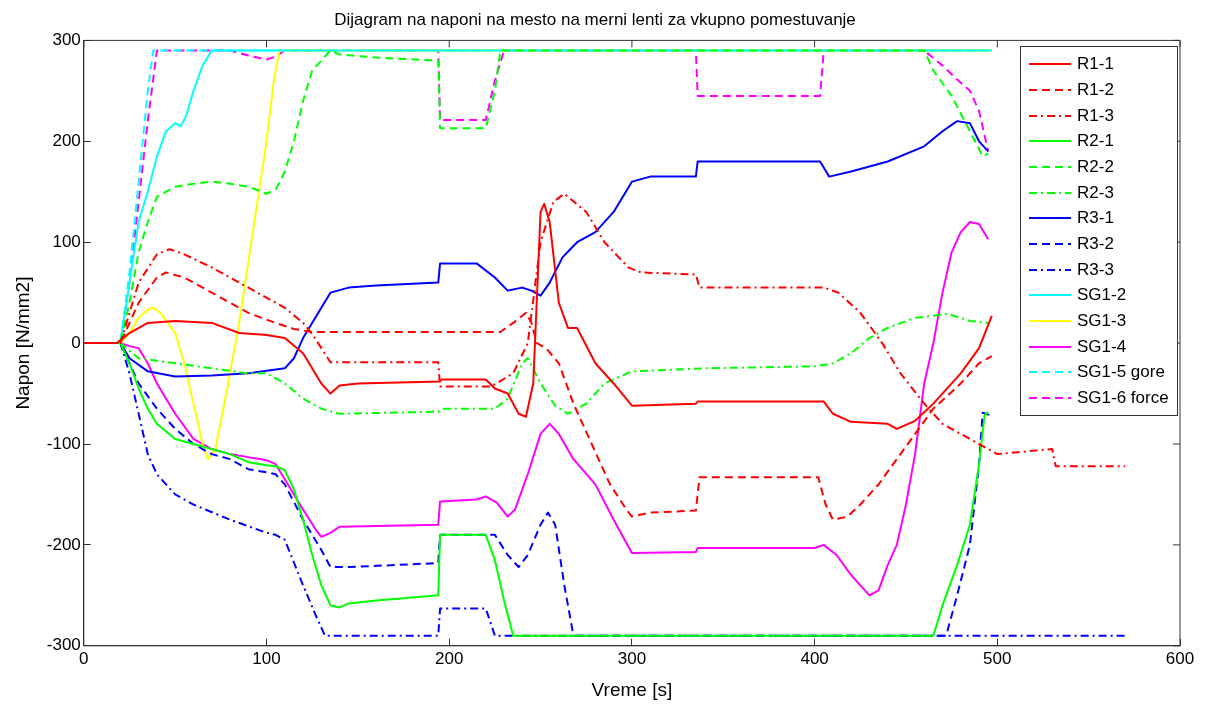  Describe the element at coordinates (266, 658) in the screenshot. I see `x-tick-label: 100` at that location.